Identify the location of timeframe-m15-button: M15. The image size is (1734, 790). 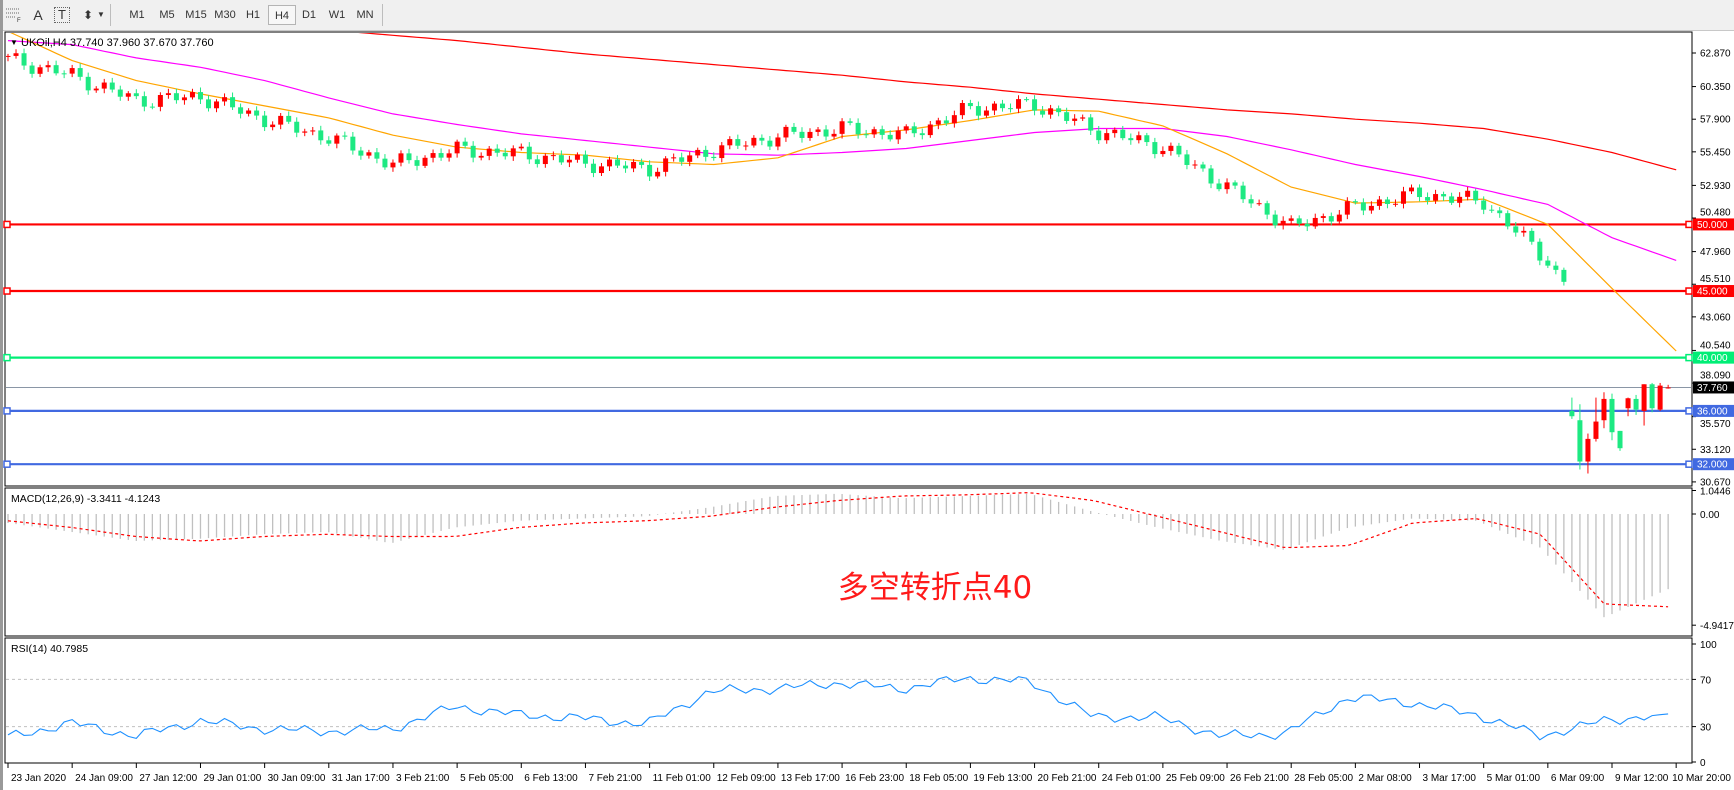
(196, 15).